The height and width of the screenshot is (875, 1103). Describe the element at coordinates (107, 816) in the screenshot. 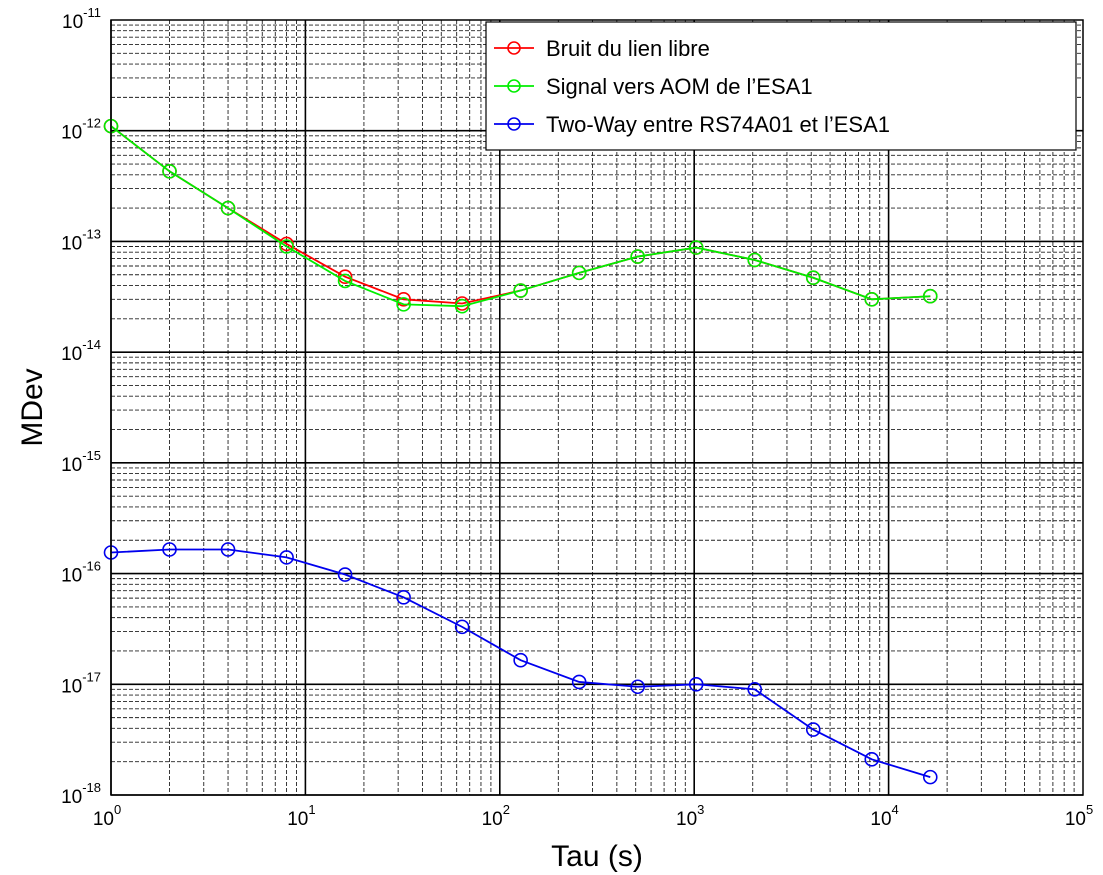

I see `x-tick-label: 10⁰` at that location.